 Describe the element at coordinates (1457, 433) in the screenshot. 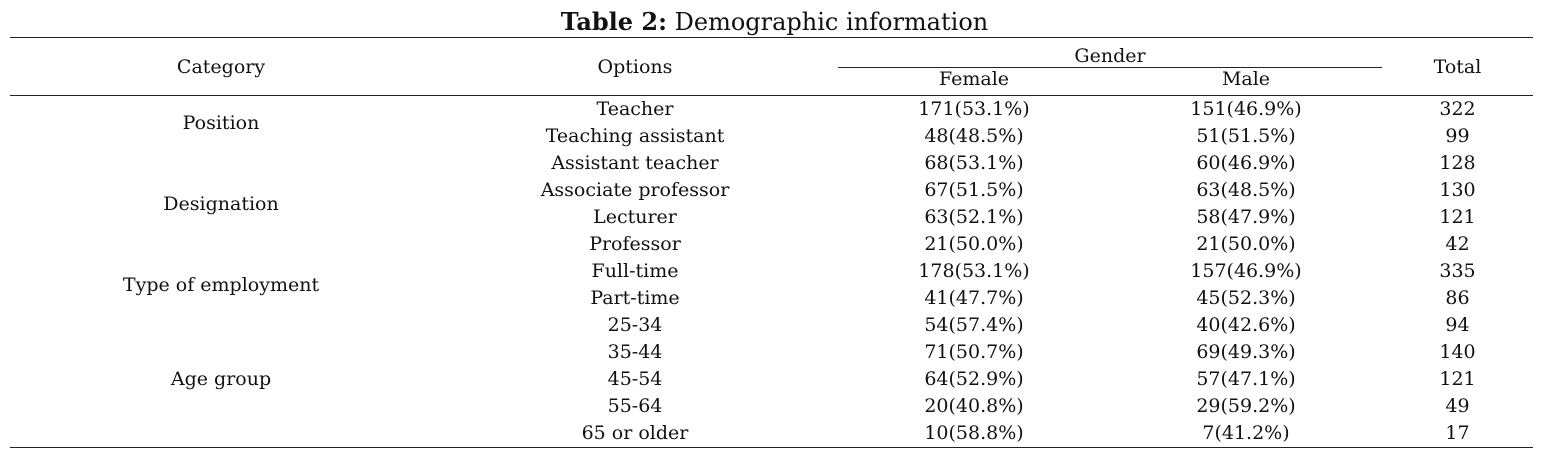

I see `total-cell: 17` at that location.